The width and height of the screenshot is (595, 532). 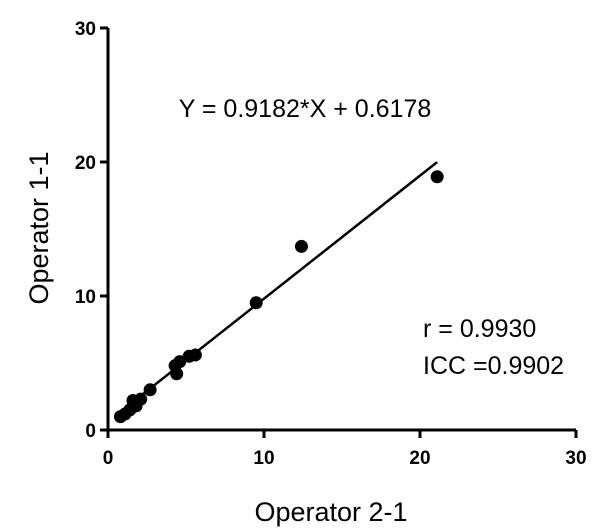 I want to click on x-tick-label: 10, so click(x=263, y=458).